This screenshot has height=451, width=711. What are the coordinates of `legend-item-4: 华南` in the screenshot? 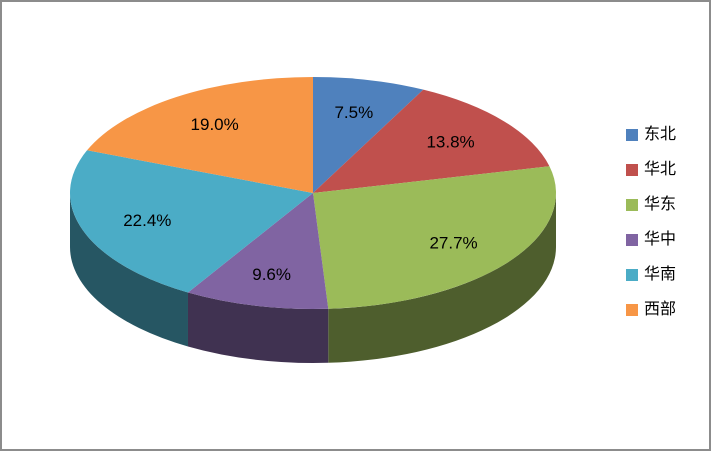 It's located at (651, 274).